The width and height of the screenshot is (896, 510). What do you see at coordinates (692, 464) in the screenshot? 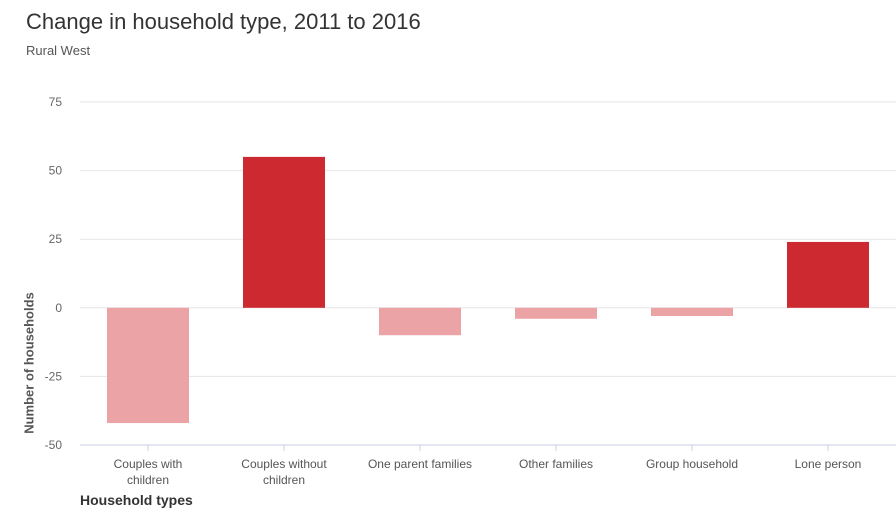
I see `x-tick-label: Group household` at bounding box center [692, 464].